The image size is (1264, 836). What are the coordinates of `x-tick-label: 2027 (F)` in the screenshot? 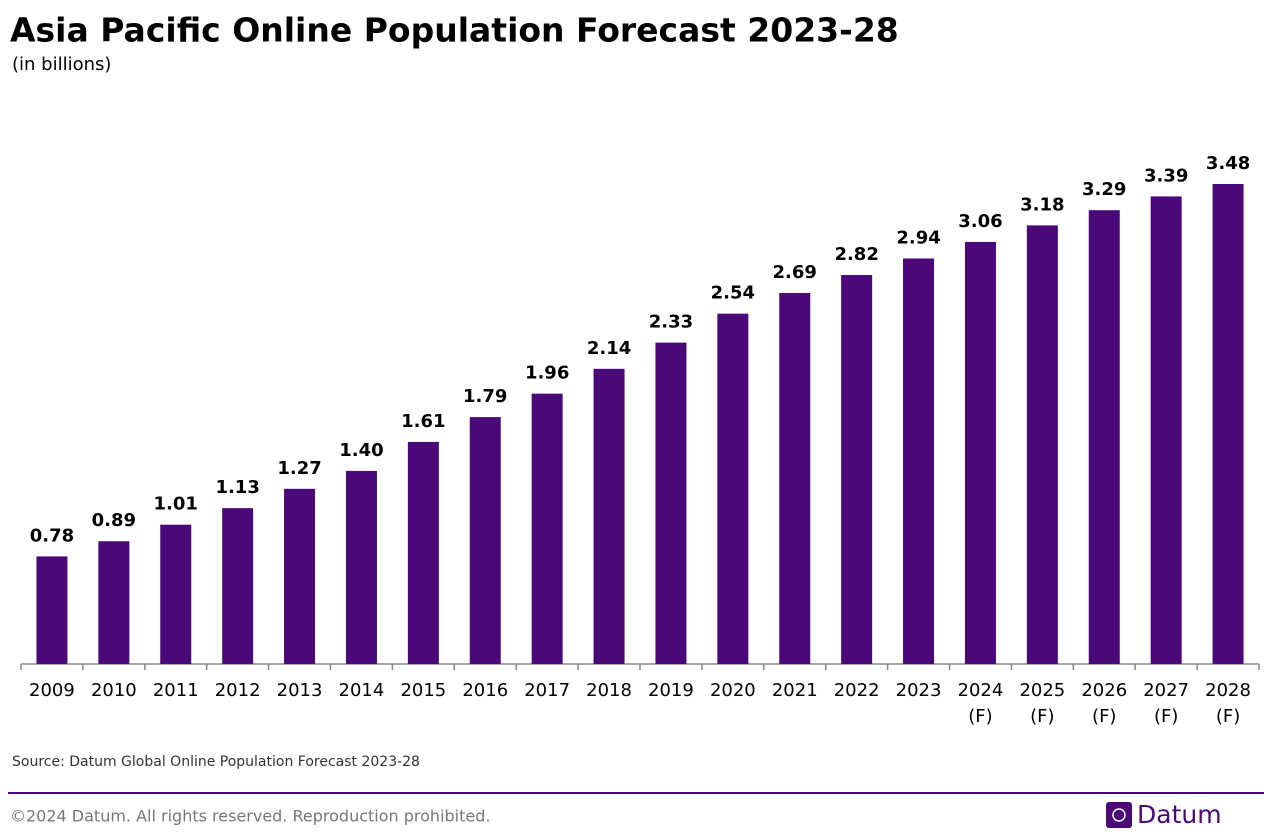 It's located at (1166, 703).